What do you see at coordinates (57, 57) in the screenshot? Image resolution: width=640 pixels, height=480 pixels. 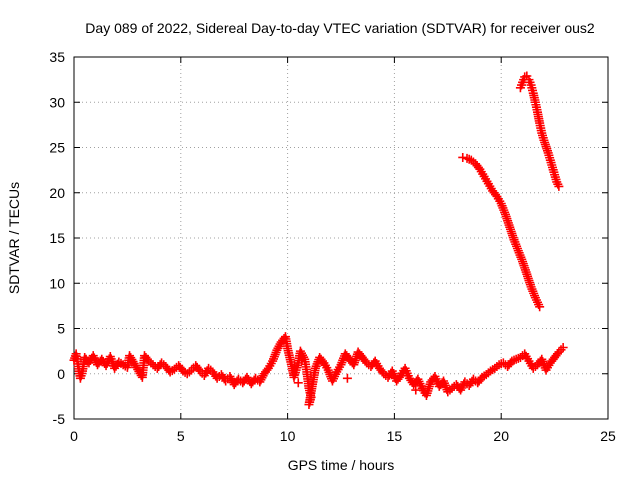 I see `y-tick-label: 35` at bounding box center [57, 57].